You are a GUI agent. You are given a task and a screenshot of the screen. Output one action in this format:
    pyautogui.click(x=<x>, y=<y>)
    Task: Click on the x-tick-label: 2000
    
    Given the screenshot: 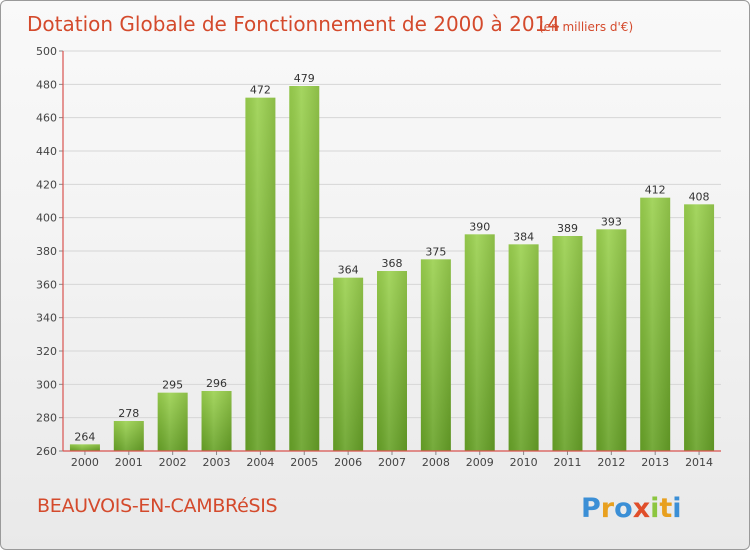 What is the action you would take?
    pyautogui.click(x=85, y=462)
    